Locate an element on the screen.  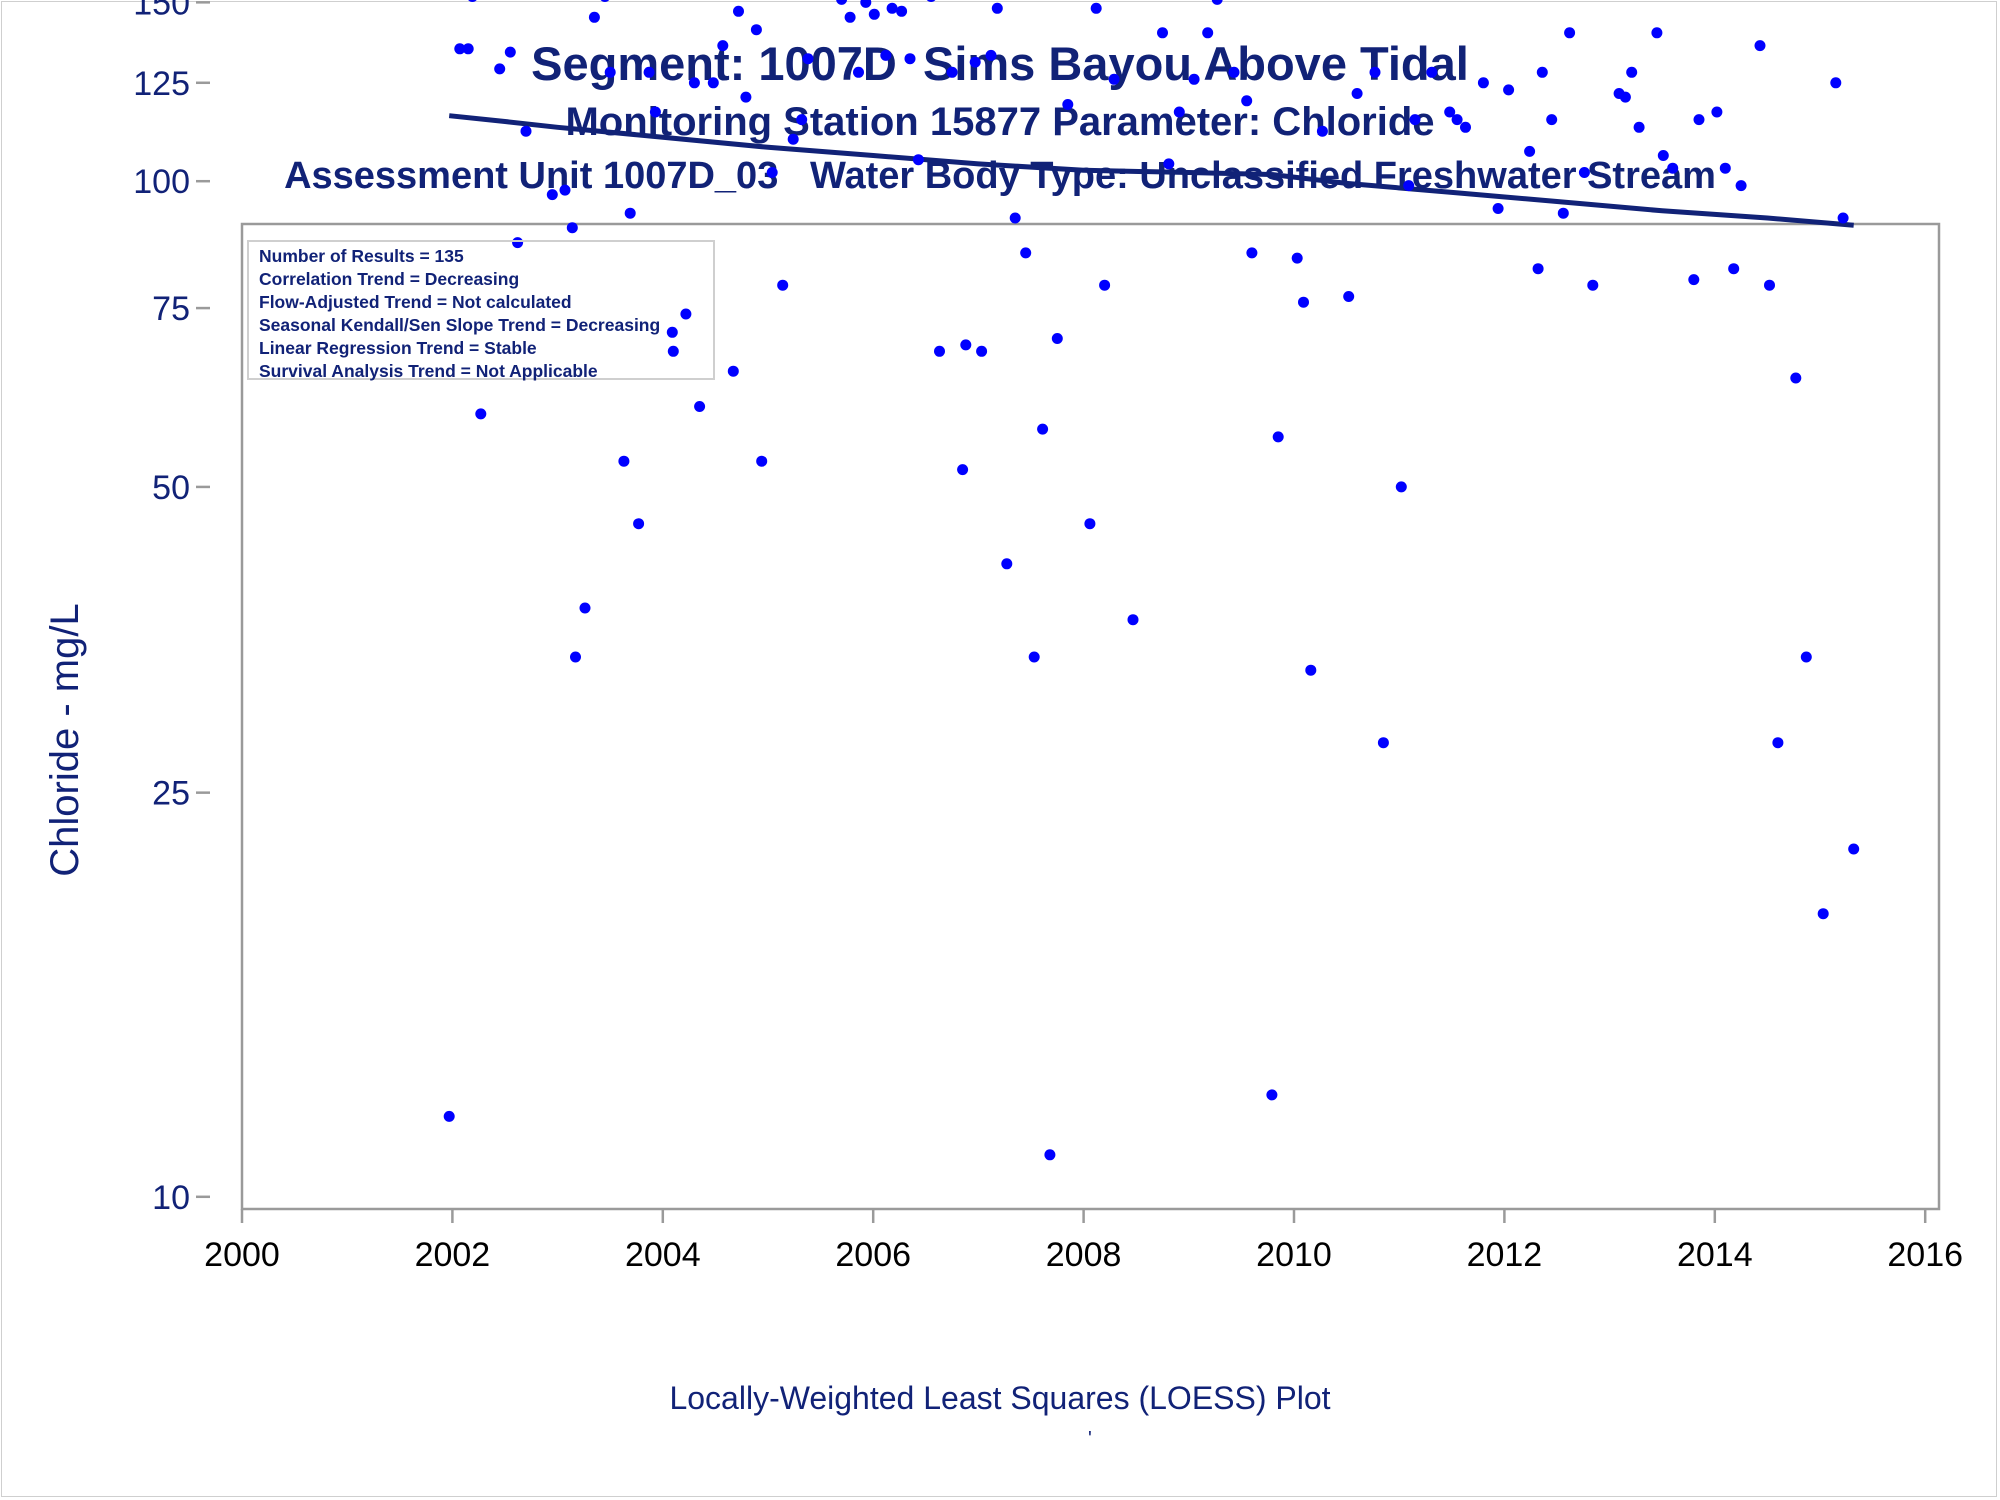
x-tick-label: 2004 is located at coordinates (663, 1255).